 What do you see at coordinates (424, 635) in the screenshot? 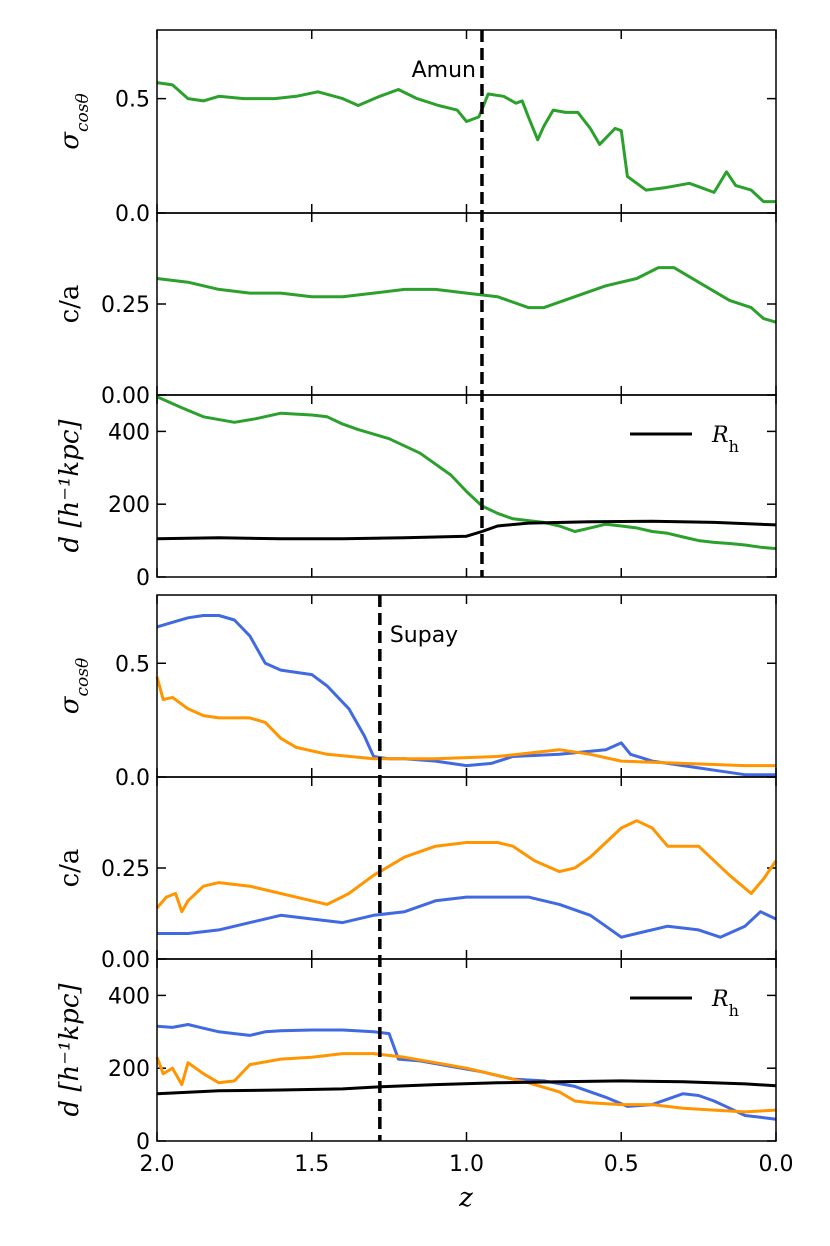
I see `annotation-supay: Supay` at bounding box center [424, 635].